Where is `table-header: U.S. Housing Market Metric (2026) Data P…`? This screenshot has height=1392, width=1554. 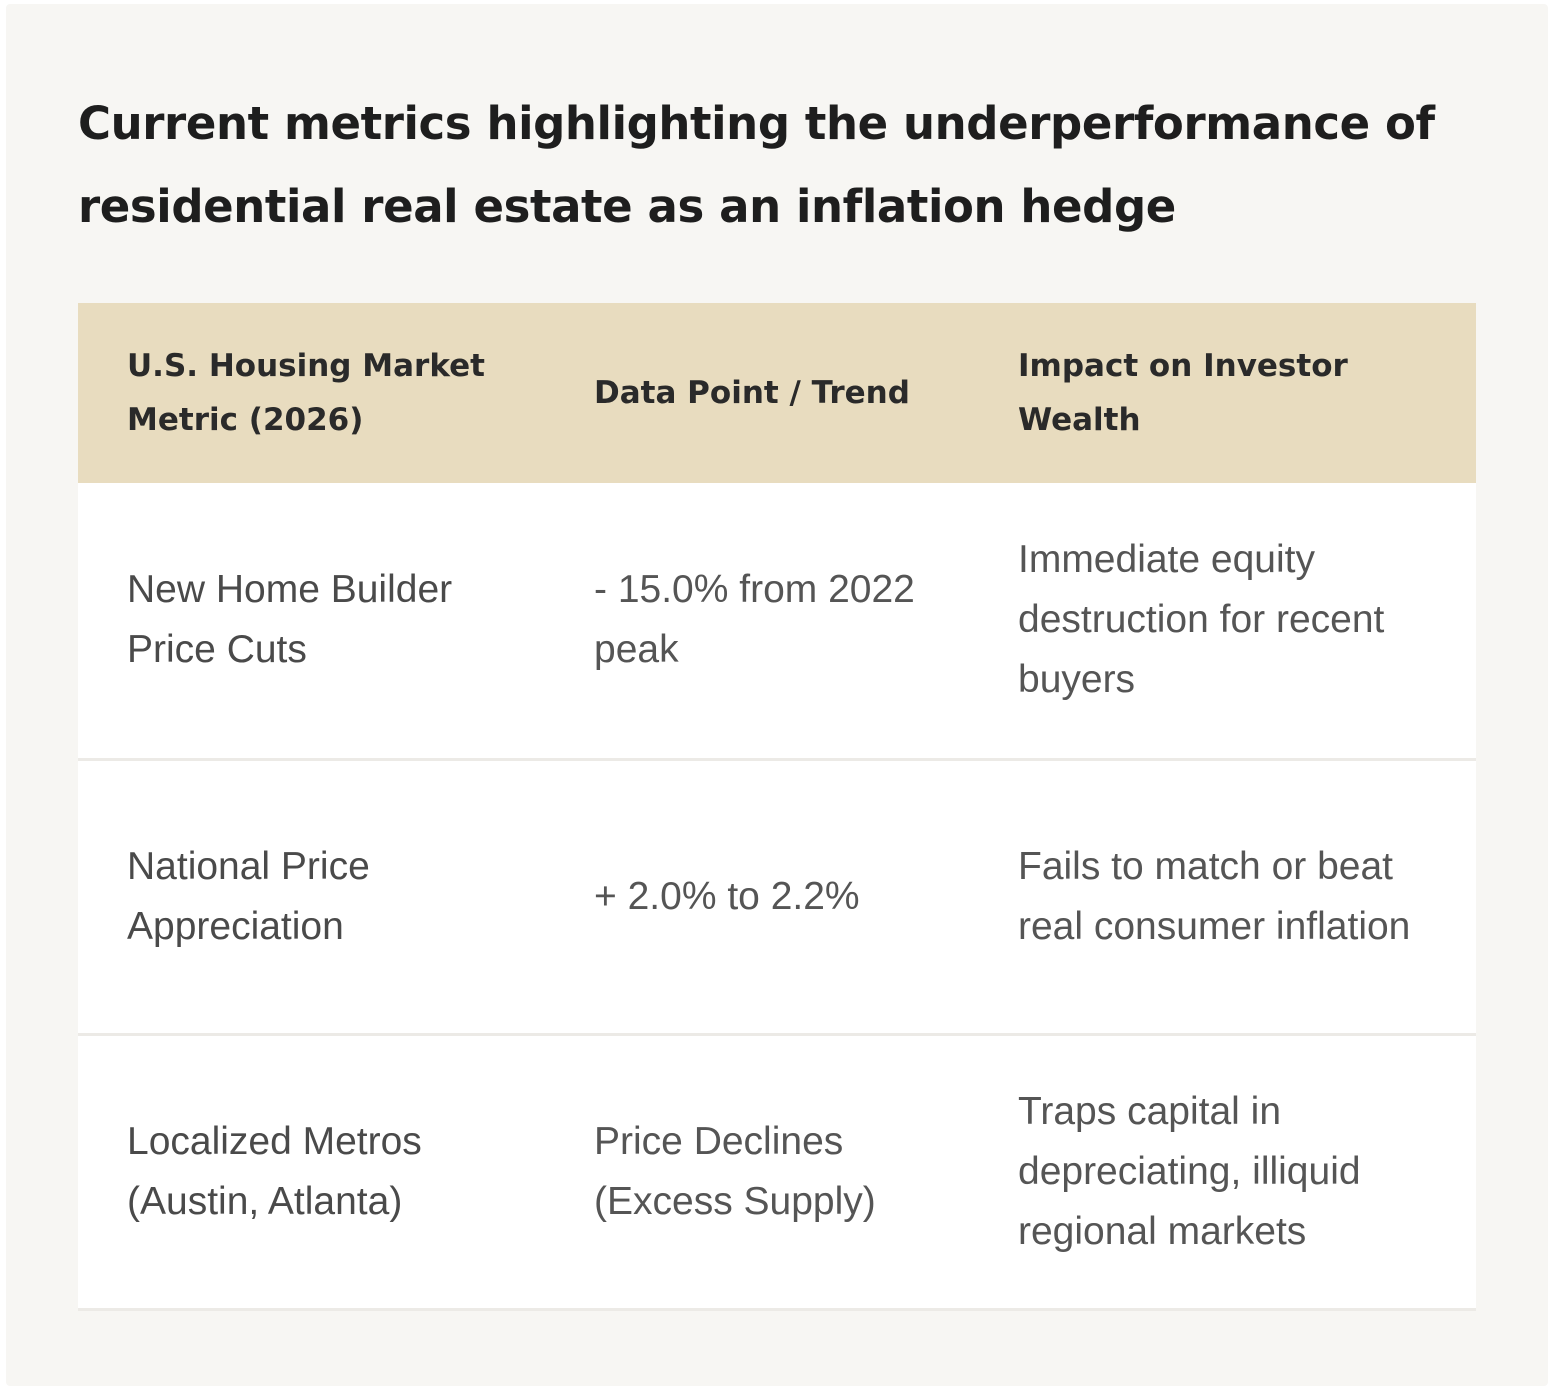
table-header: U.S. Housing Market Metric (2026) Data P… is located at coordinates (777, 393).